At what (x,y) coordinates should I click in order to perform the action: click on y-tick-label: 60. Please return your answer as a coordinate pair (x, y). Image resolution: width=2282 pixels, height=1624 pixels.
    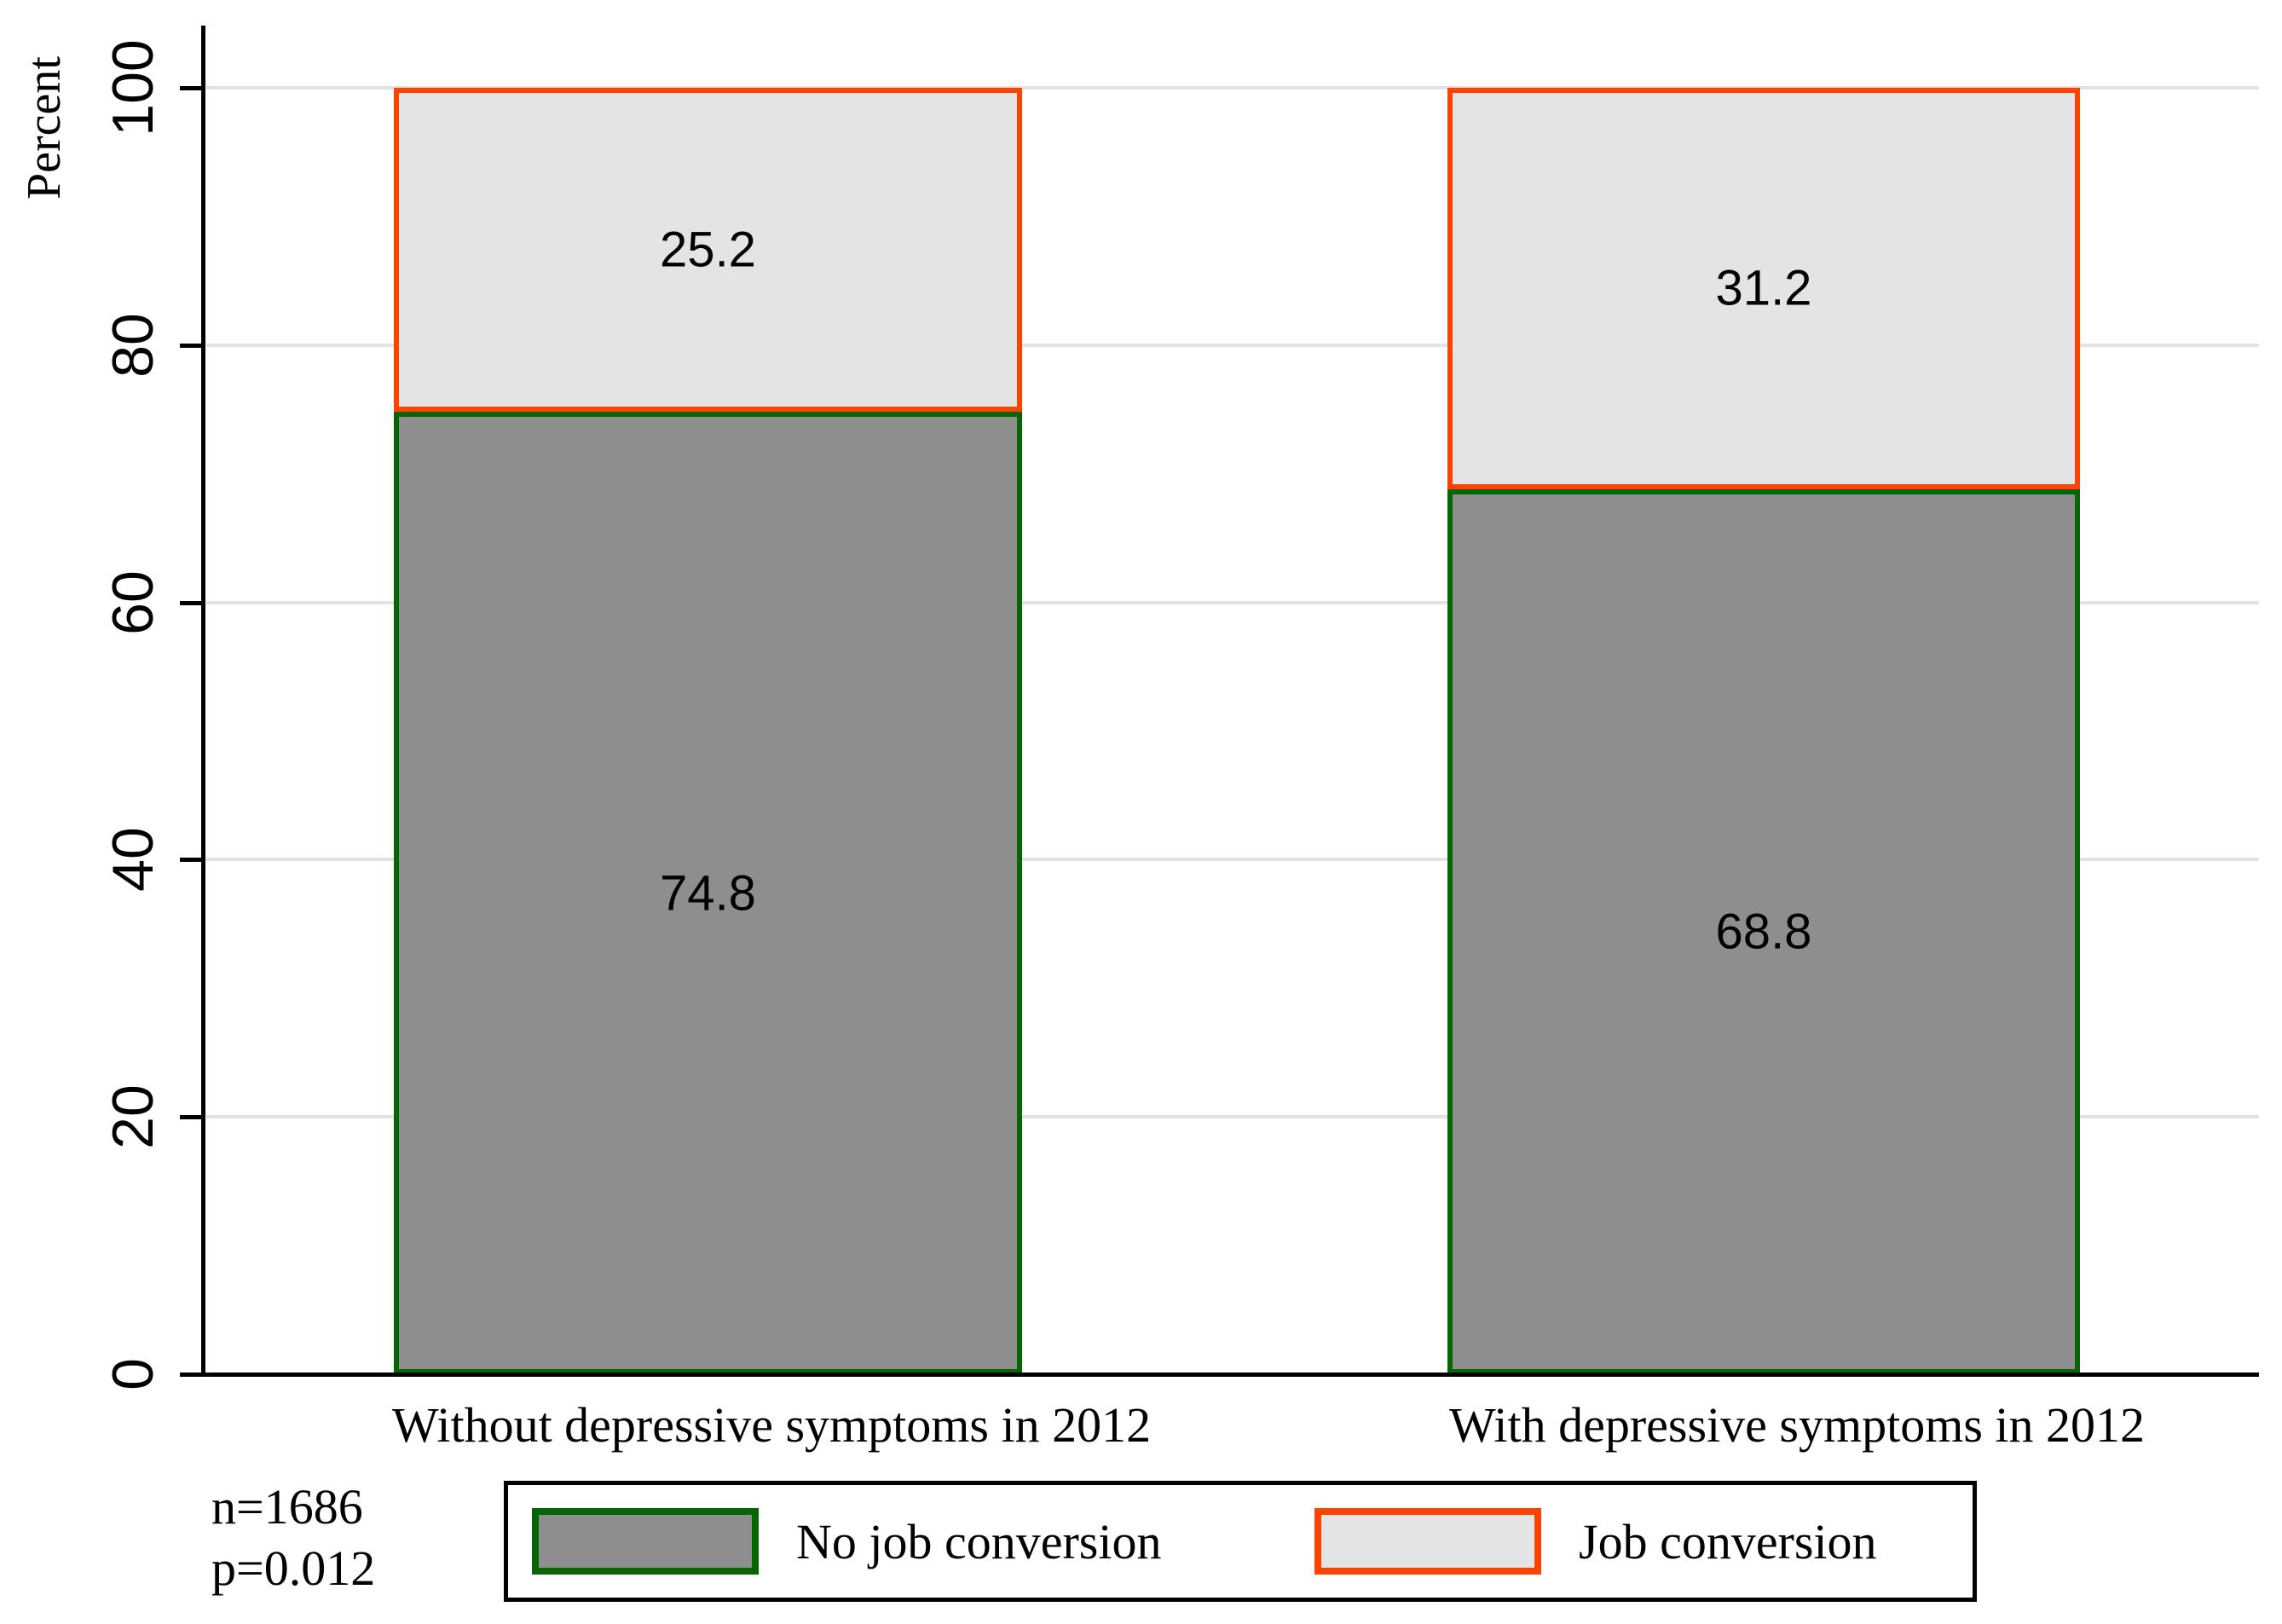
    Looking at the image, I should click on (133, 602).